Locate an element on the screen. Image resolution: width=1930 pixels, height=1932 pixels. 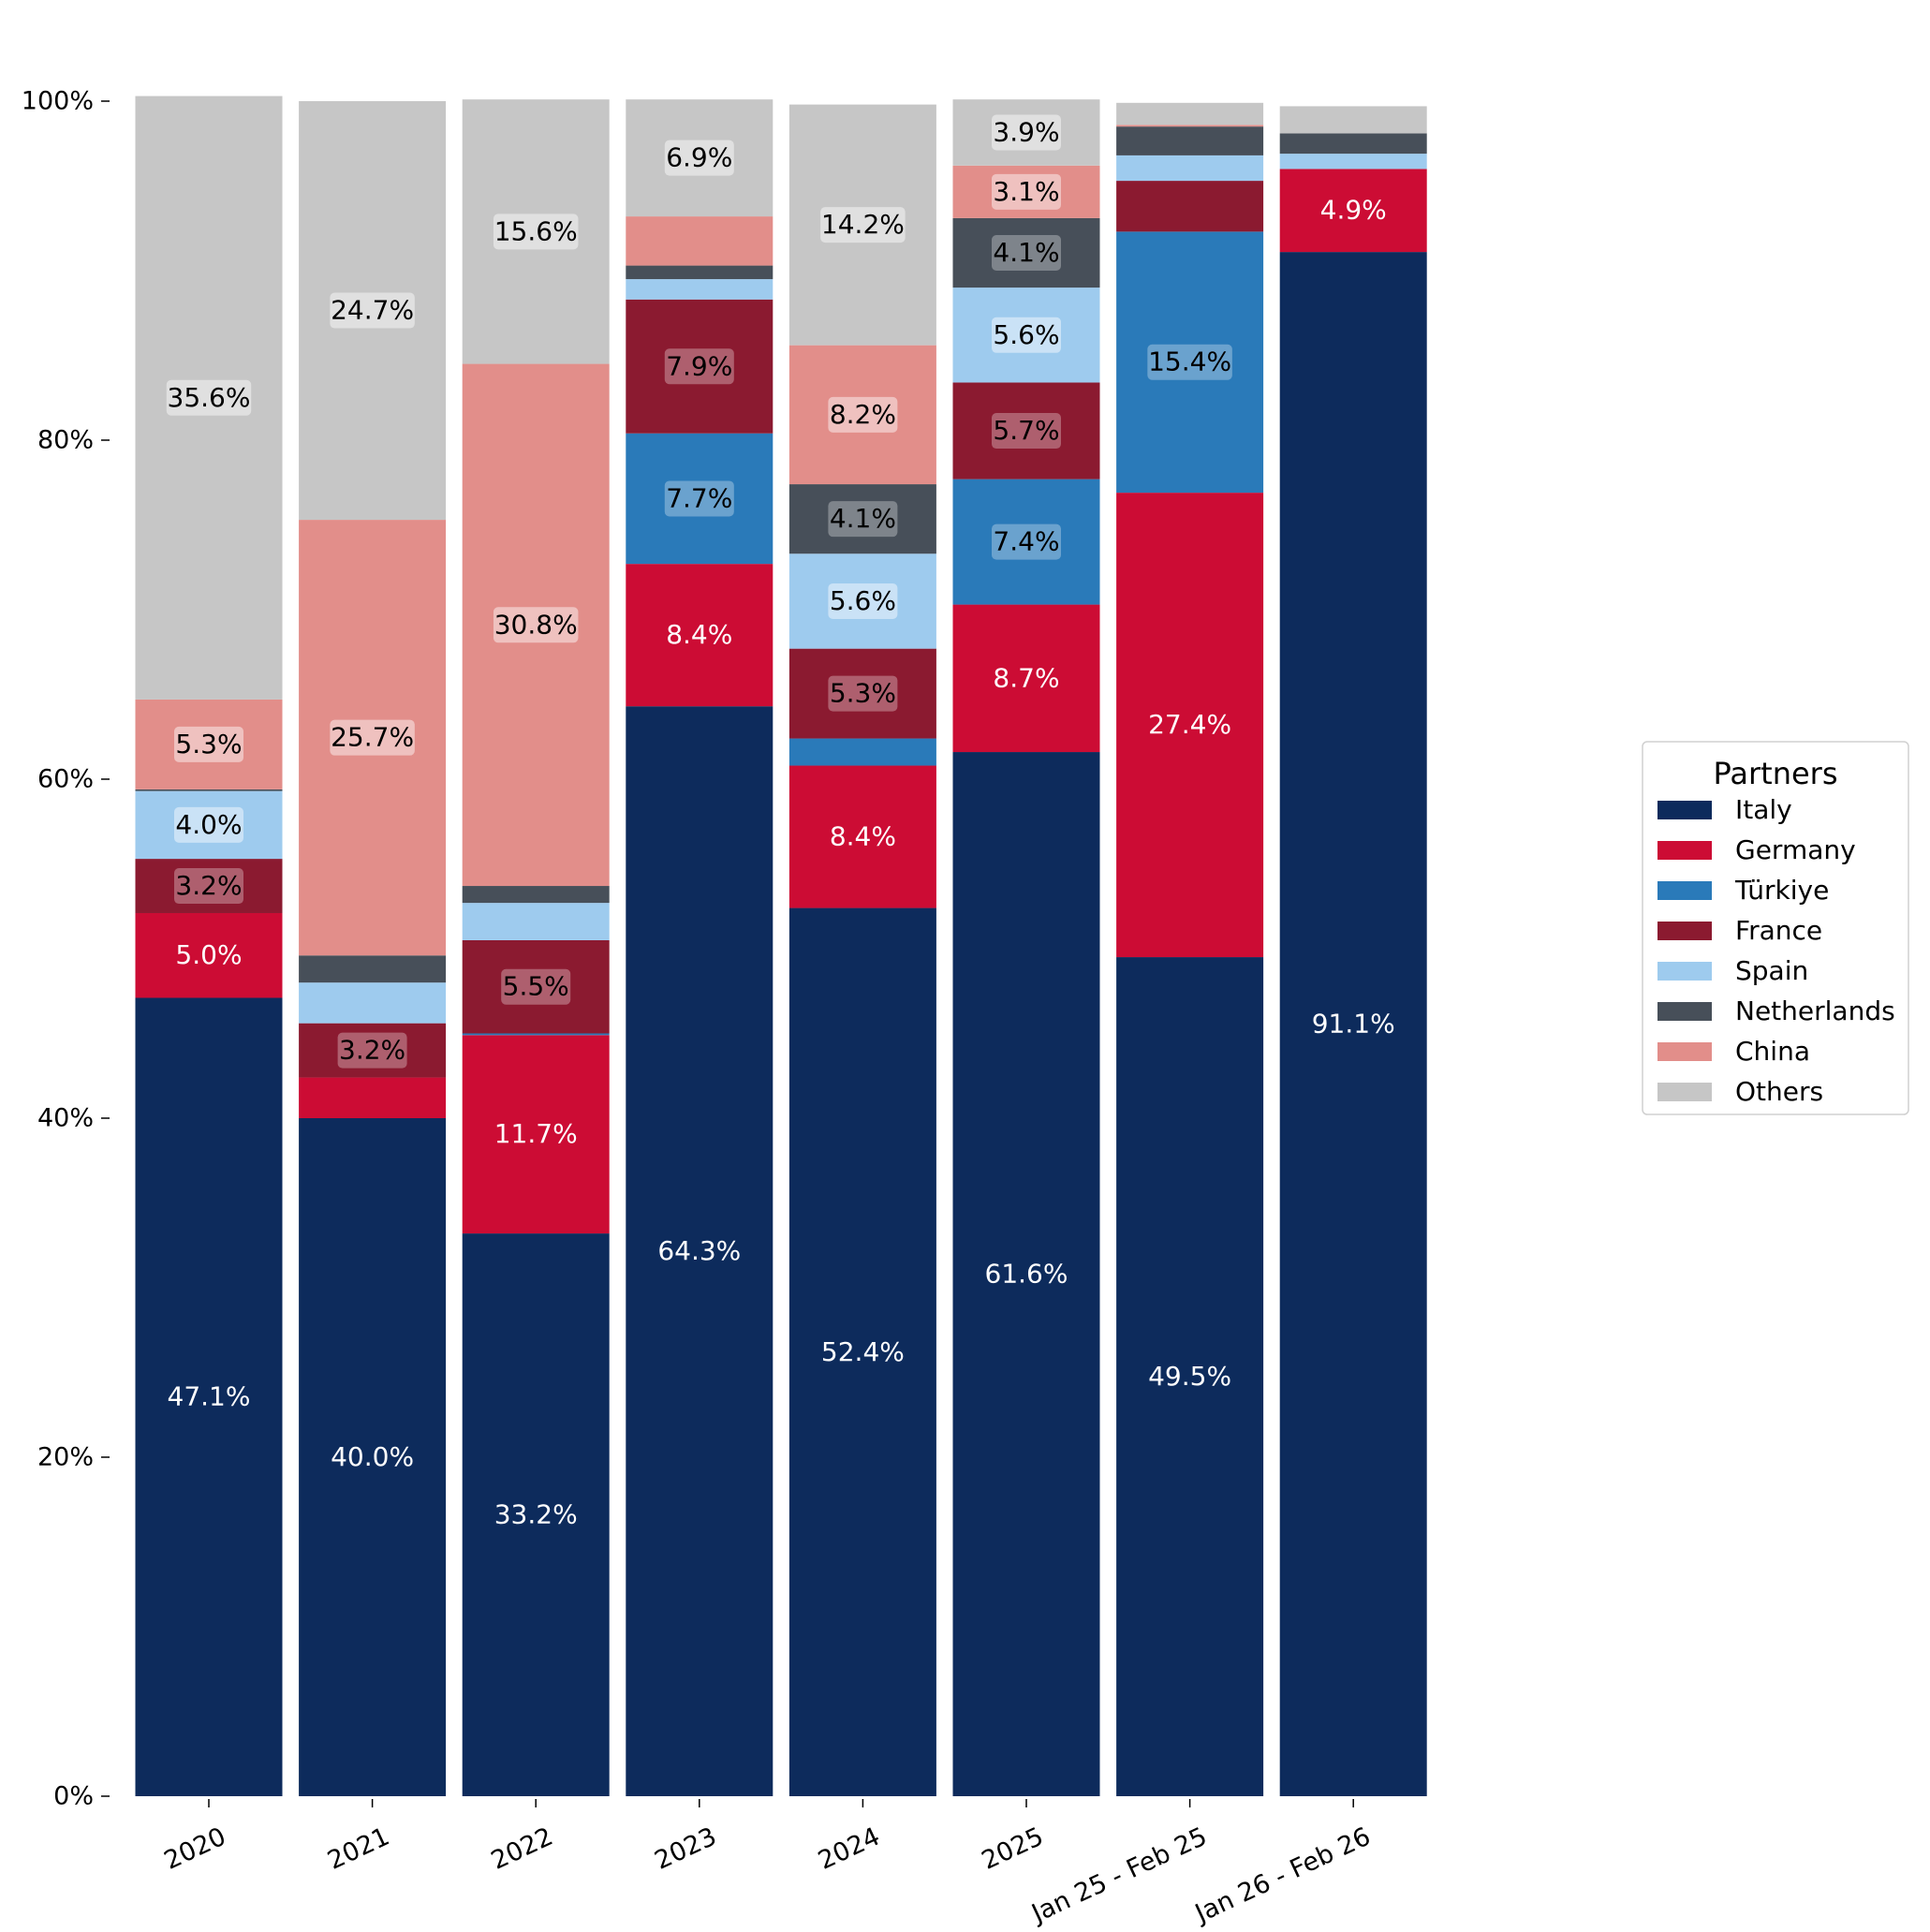
bar-label-france-0: 3.2% is located at coordinates (208, 886).